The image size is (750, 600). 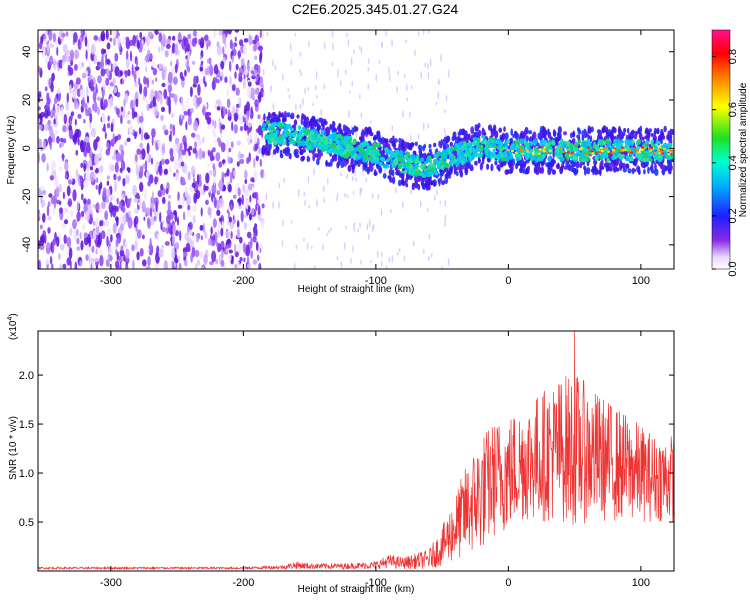 I want to click on colorbar, so click(x=721, y=149).